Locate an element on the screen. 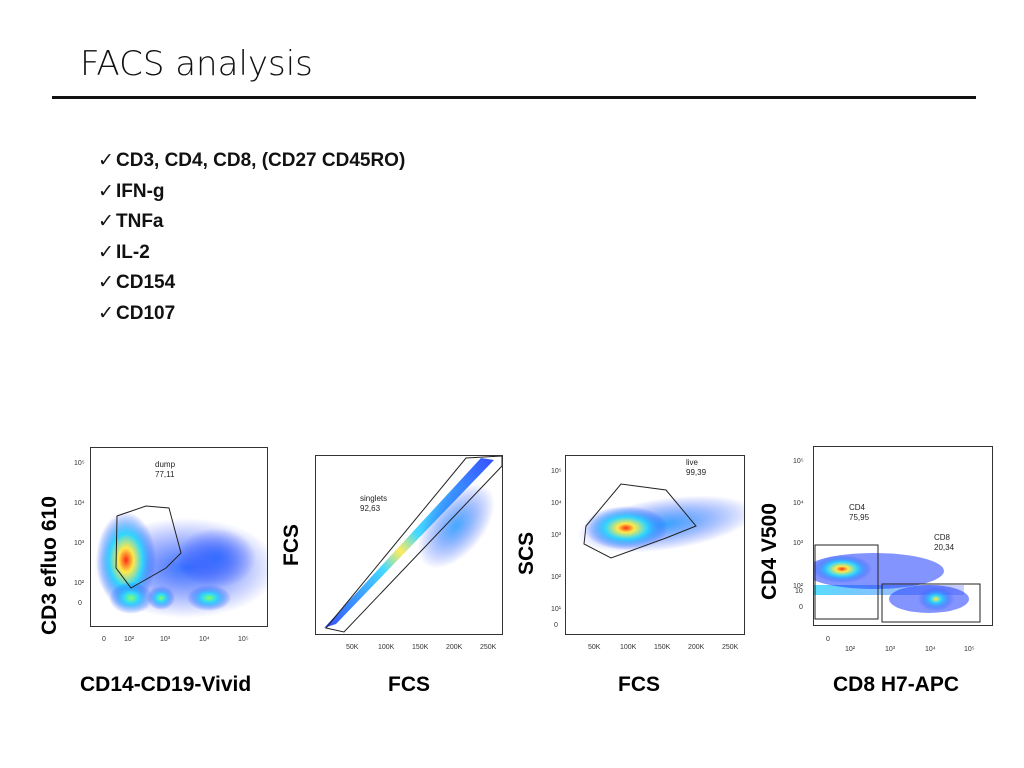 The width and height of the screenshot is (1024, 768). y-axis-label: CD4 V500 is located at coordinates (769, 551).